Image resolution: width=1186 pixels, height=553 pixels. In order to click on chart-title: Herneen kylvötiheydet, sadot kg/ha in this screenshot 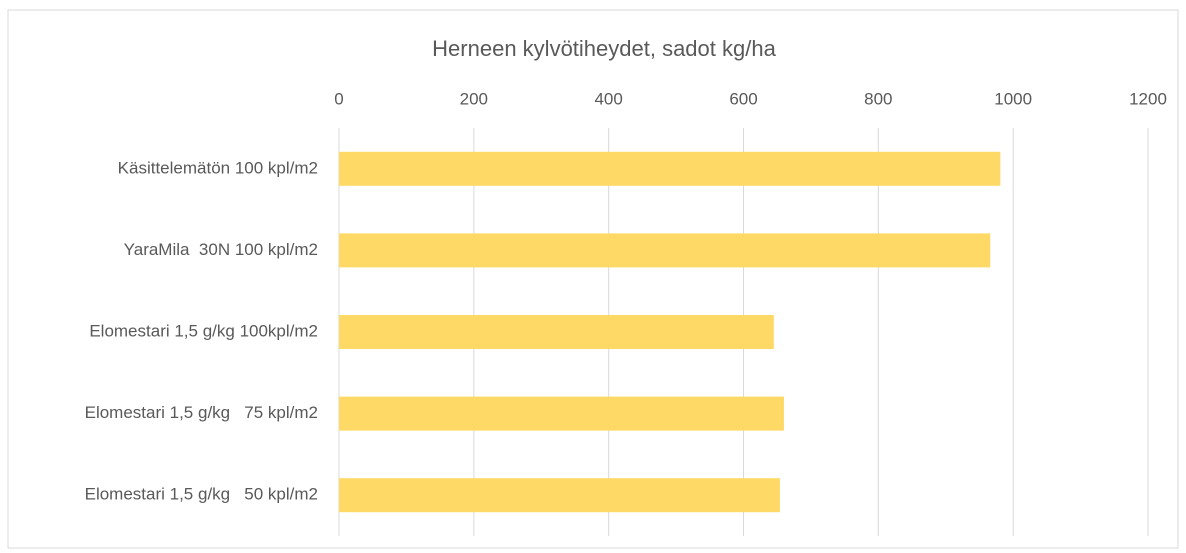, I will do `click(604, 48)`.